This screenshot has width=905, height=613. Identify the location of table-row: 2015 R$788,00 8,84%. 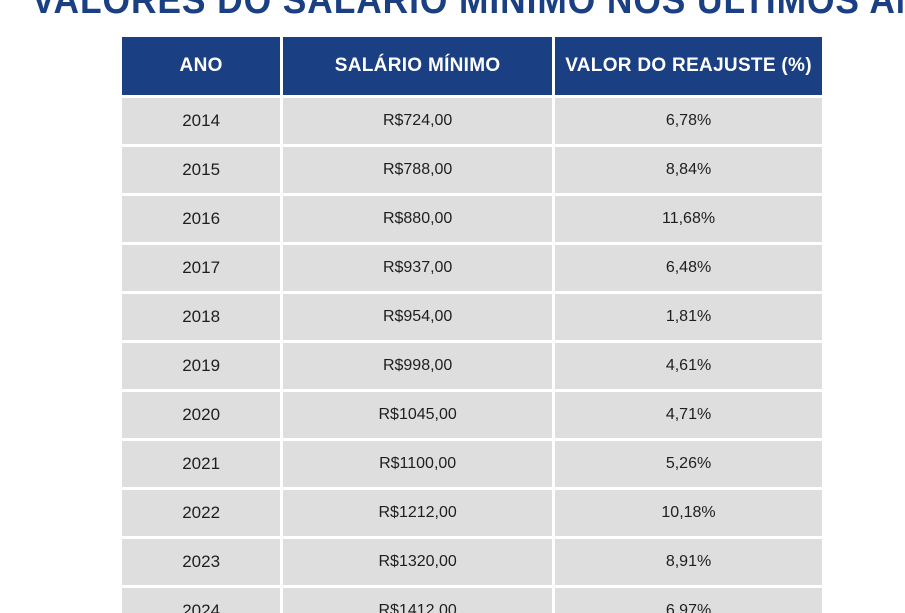
(472, 170).